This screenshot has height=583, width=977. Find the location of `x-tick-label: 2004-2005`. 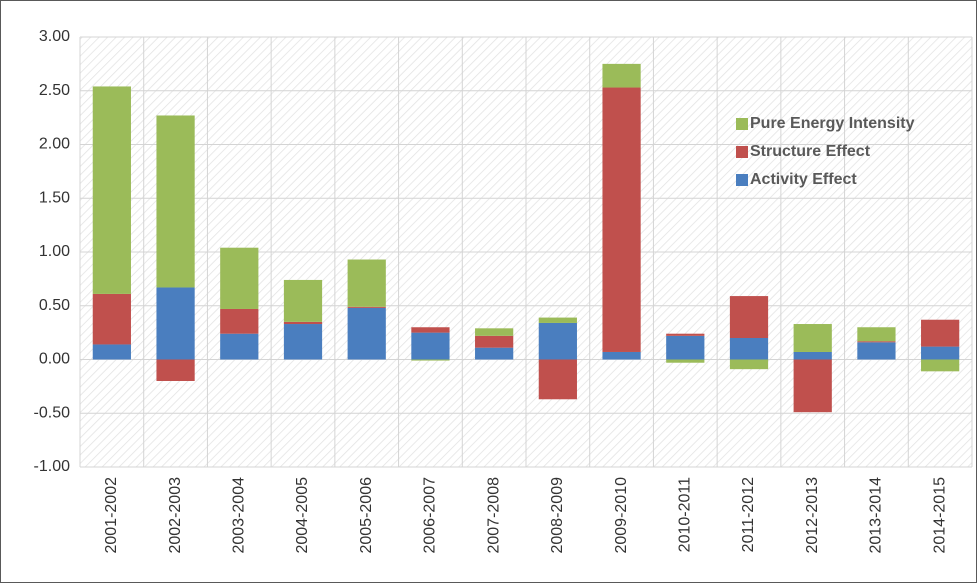

x-tick-label: 2004-2005 is located at coordinates (302, 515).